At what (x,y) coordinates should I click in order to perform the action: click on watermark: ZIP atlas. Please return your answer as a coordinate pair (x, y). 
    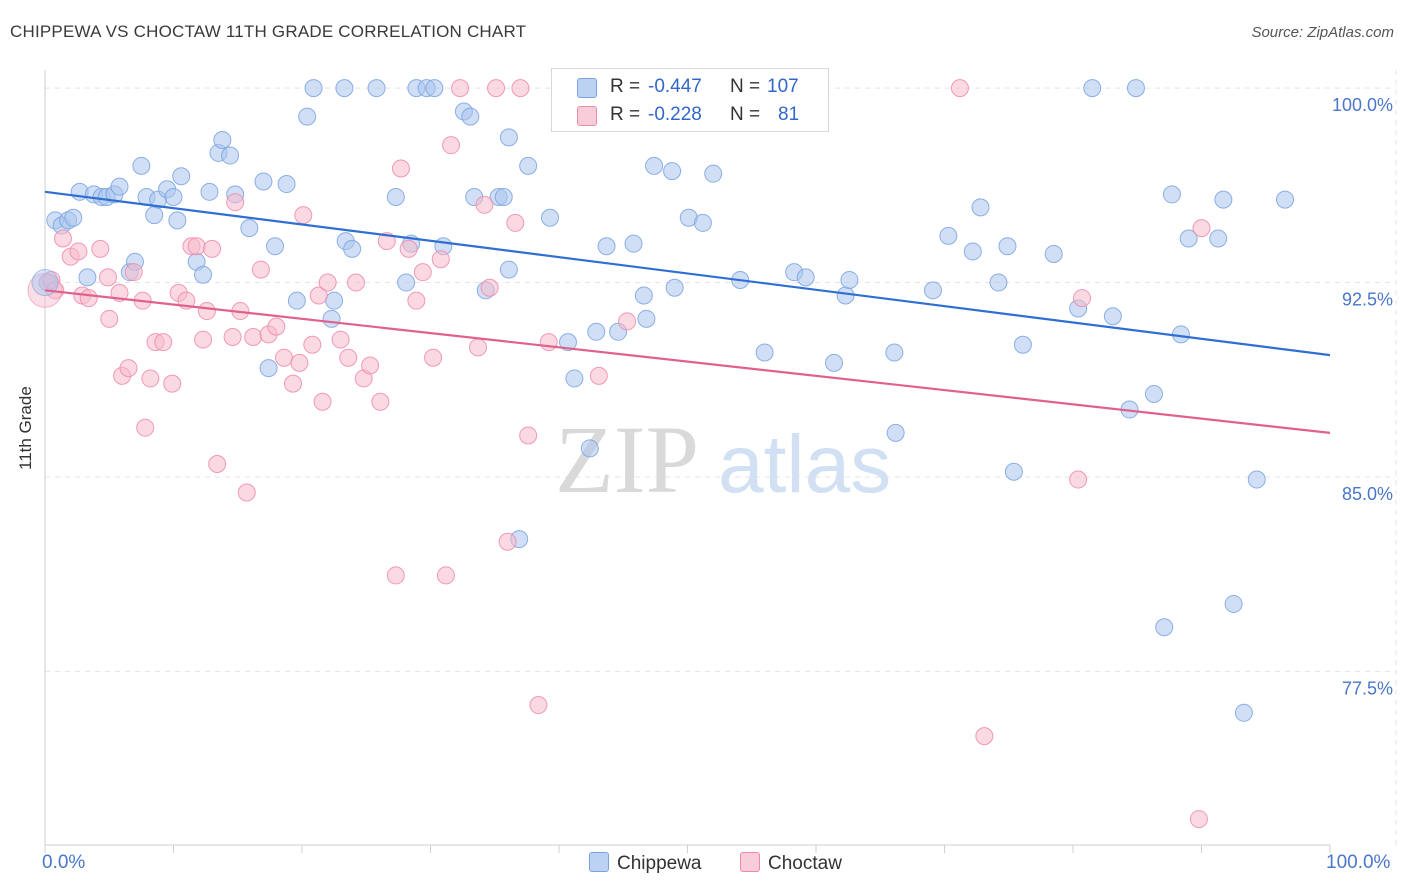
    Looking at the image, I should click on (723, 459).